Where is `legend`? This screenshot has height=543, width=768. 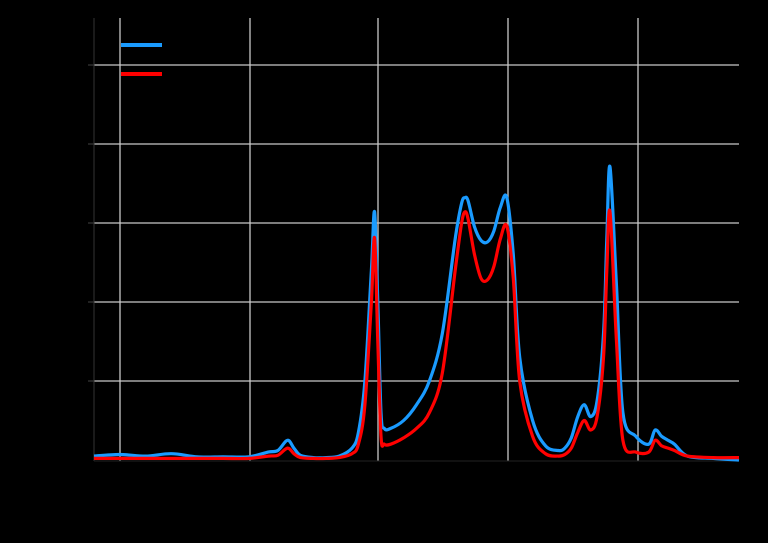 legend is located at coordinates (141, 59).